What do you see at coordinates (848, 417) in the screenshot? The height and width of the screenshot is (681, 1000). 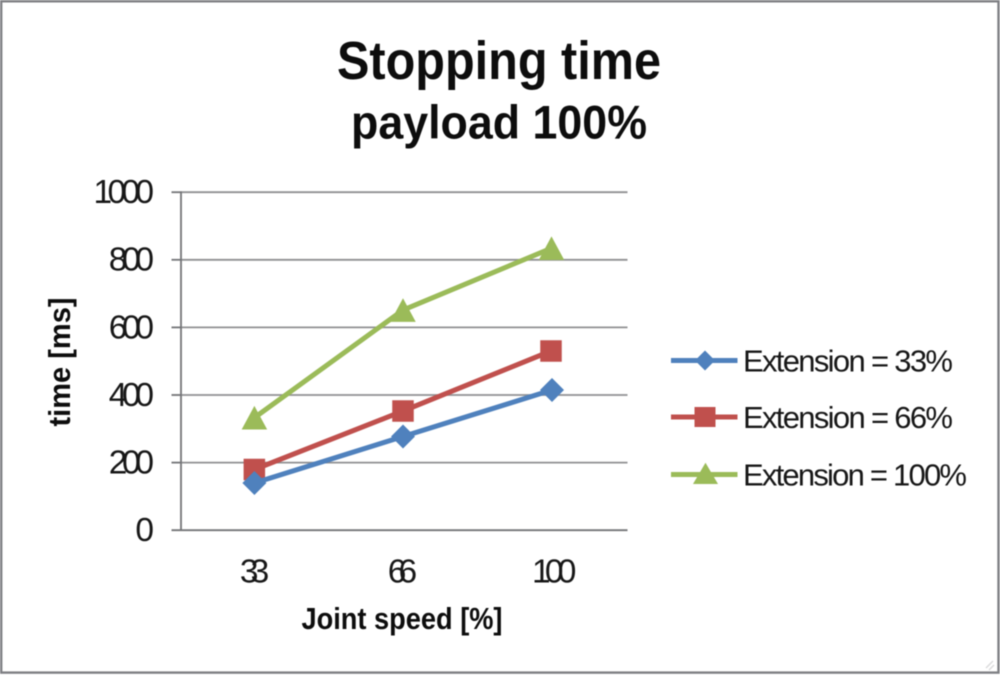 I see `svg-text: Extension = 66%` at bounding box center [848, 417].